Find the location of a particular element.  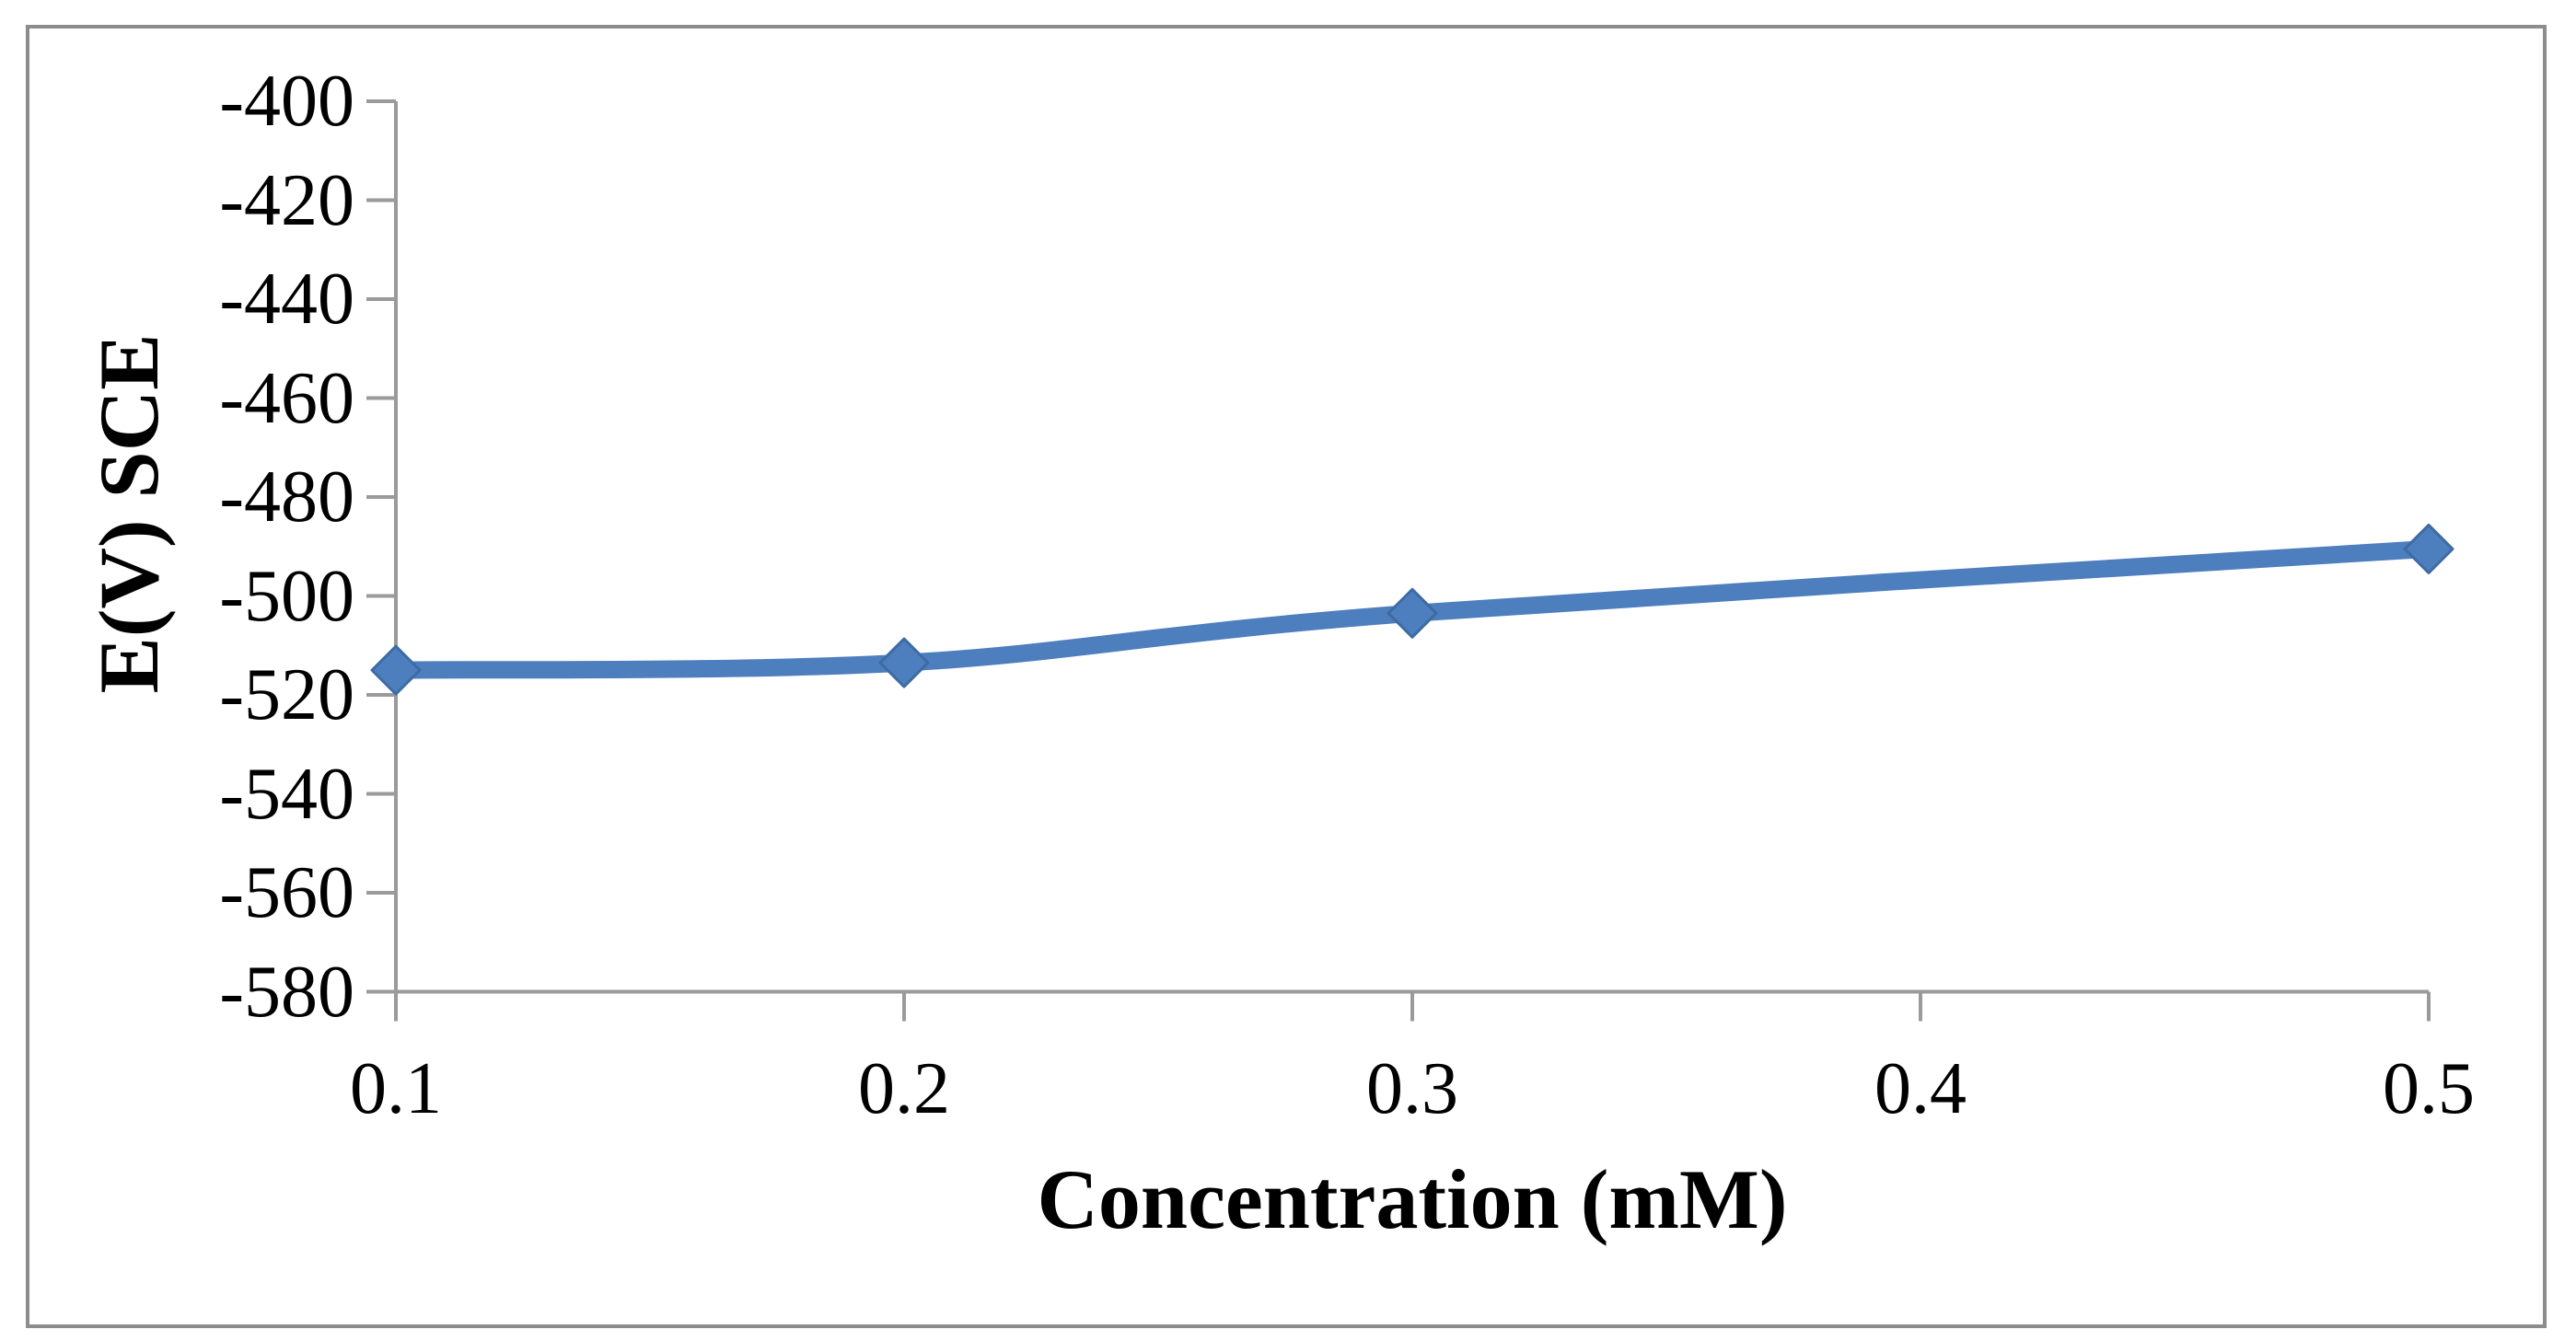

x-tick-label: 0.3 is located at coordinates (1412, 1088).